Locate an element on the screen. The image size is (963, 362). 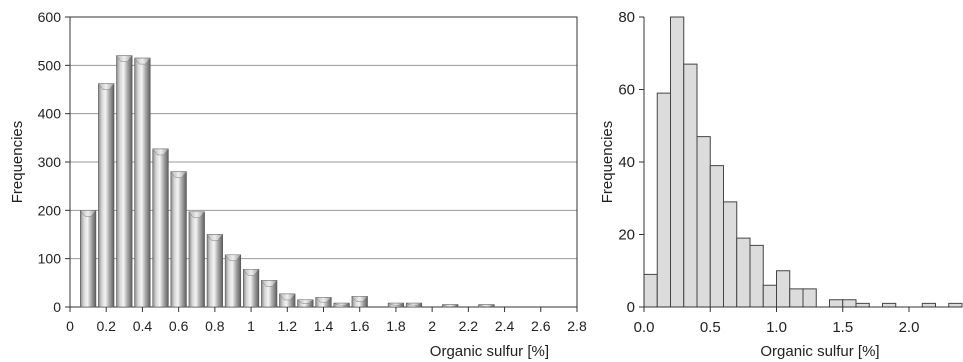
left-x-tick-label: 1.6 is located at coordinates (360, 326).